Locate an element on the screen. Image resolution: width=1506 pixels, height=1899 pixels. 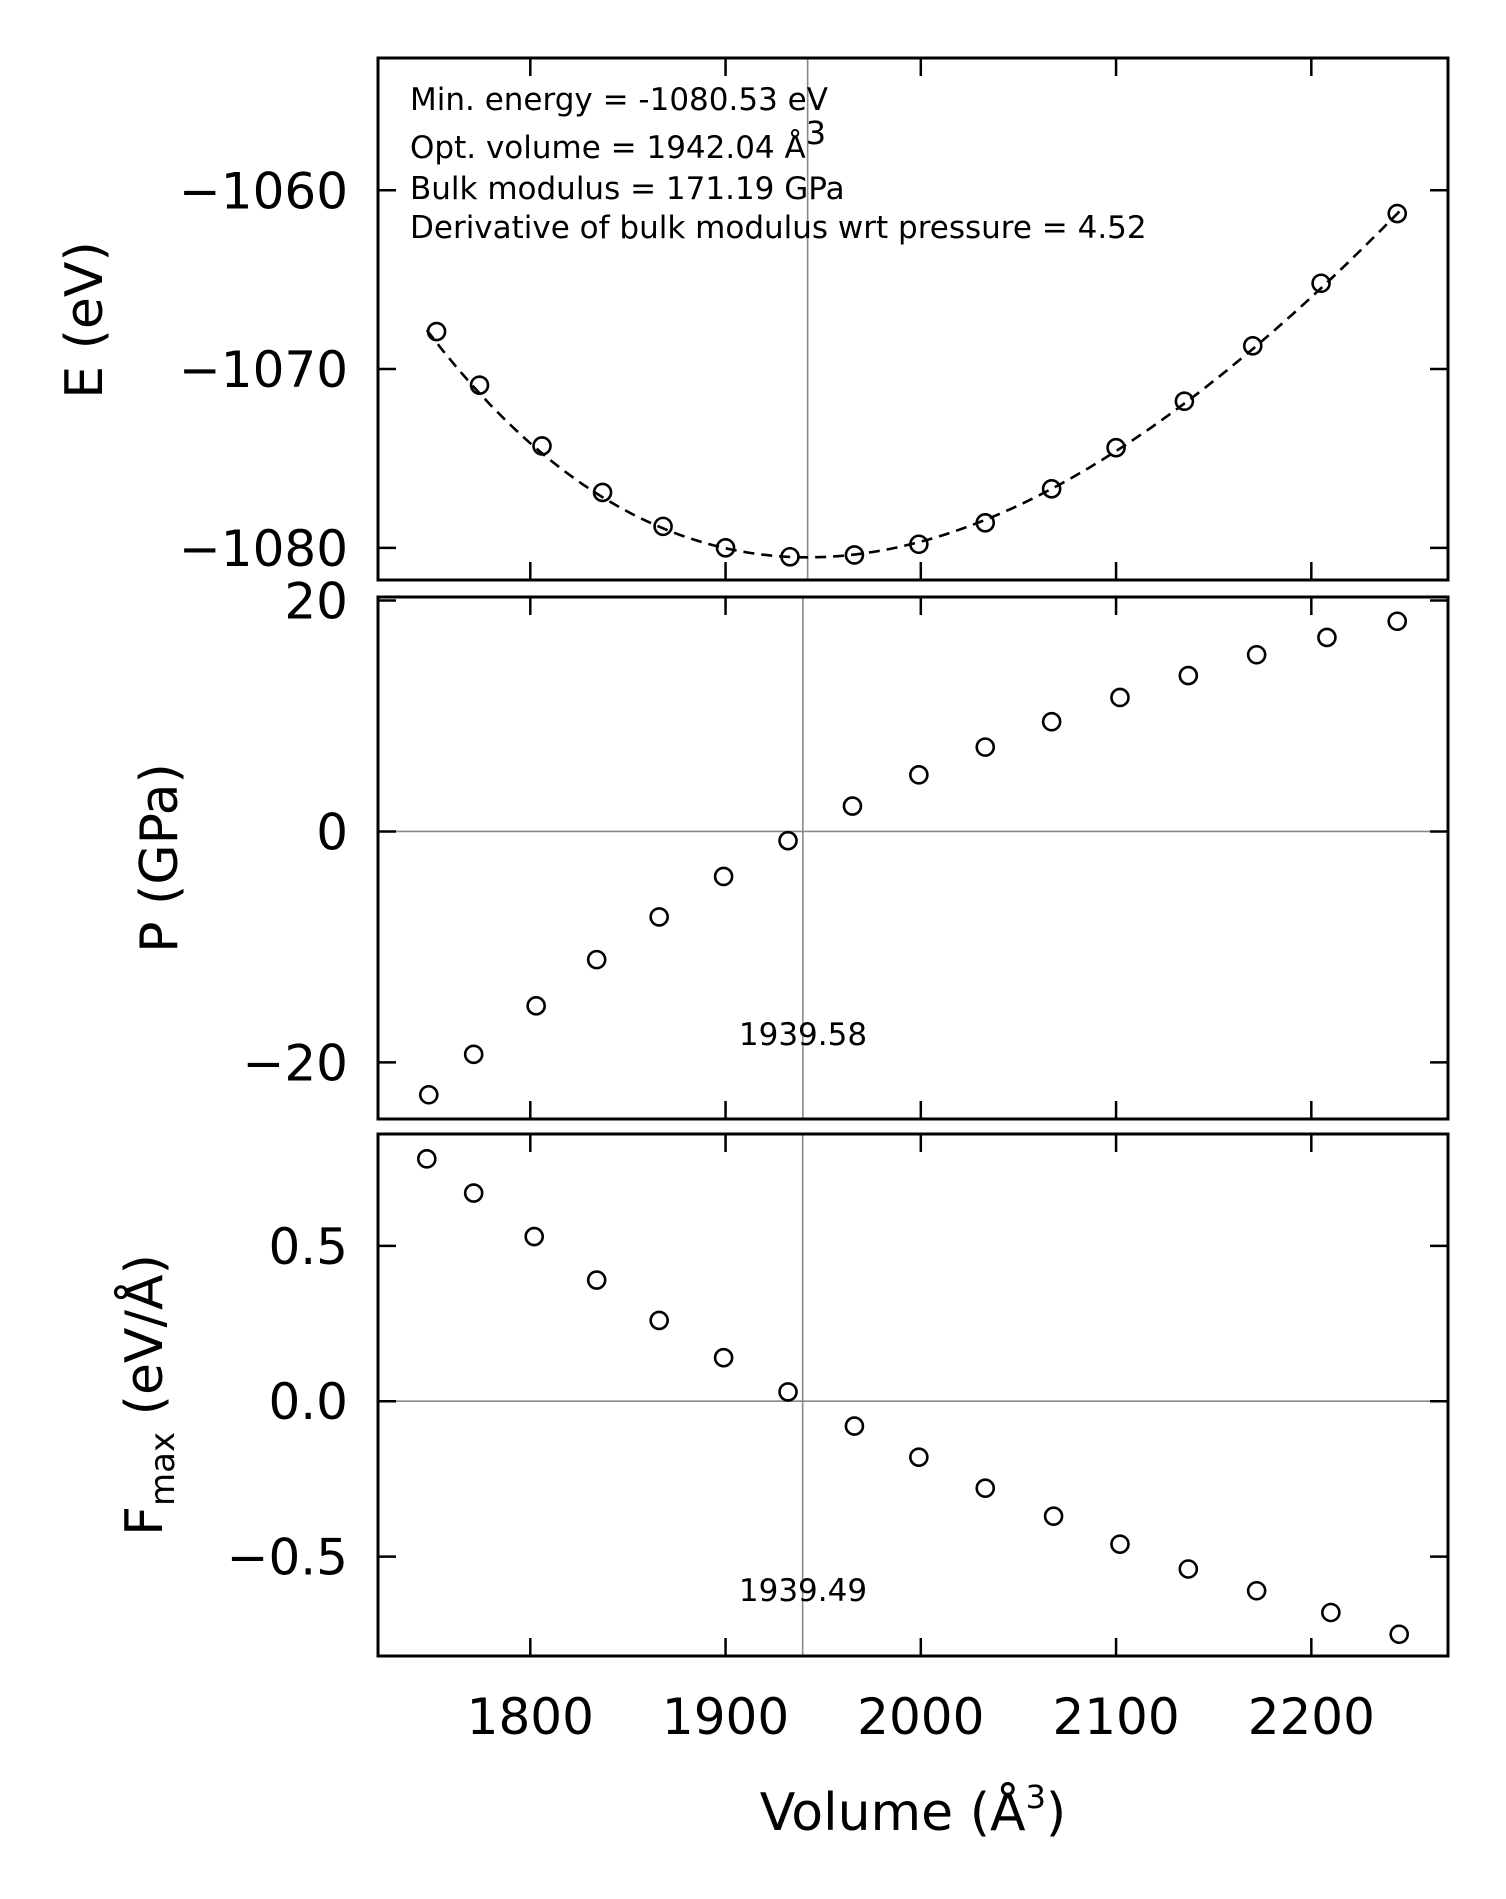
pressure-ytick-label: 0 is located at coordinates (332, 832).